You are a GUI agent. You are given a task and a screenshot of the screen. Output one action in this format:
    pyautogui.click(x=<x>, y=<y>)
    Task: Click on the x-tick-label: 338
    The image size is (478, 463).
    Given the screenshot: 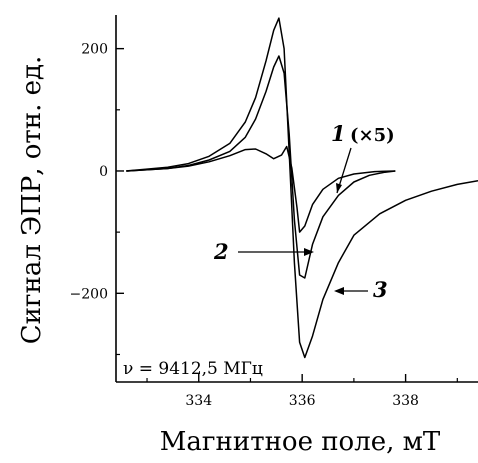 What is the action you would take?
    pyautogui.click(x=405, y=401)
    